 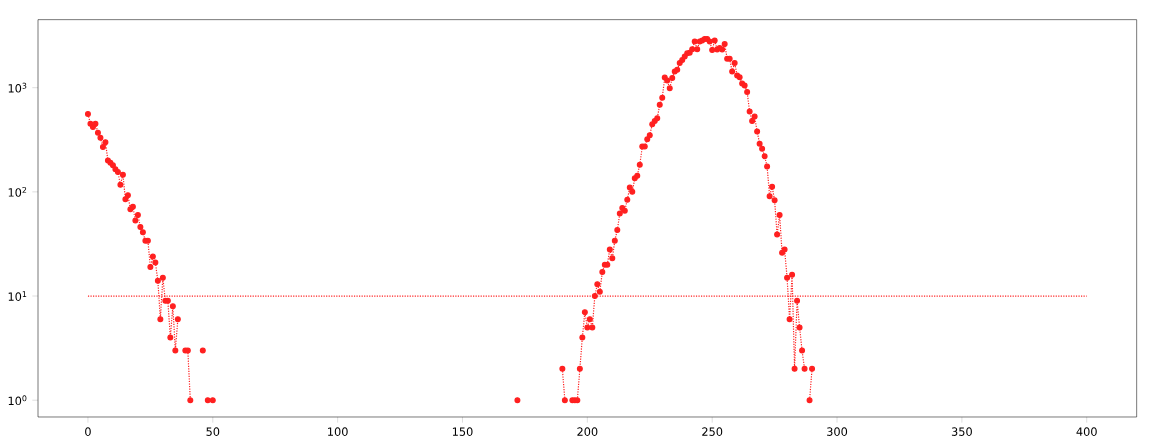 I want to click on x-tick-label: 50, so click(x=213, y=431).